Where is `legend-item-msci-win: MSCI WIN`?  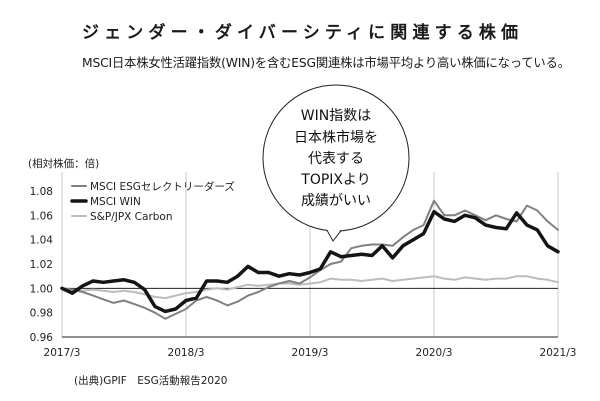 legend-item-msci-win: MSCI WIN is located at coordinates (105, 202).